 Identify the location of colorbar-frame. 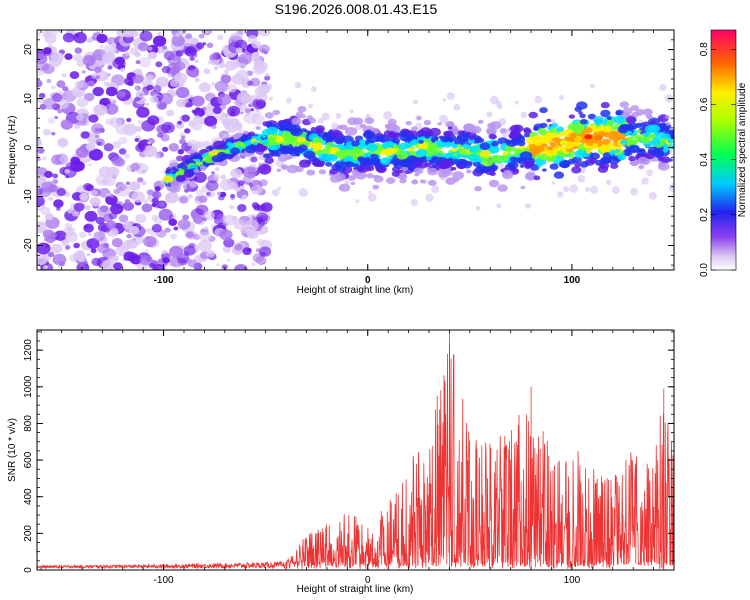
(723, 150).